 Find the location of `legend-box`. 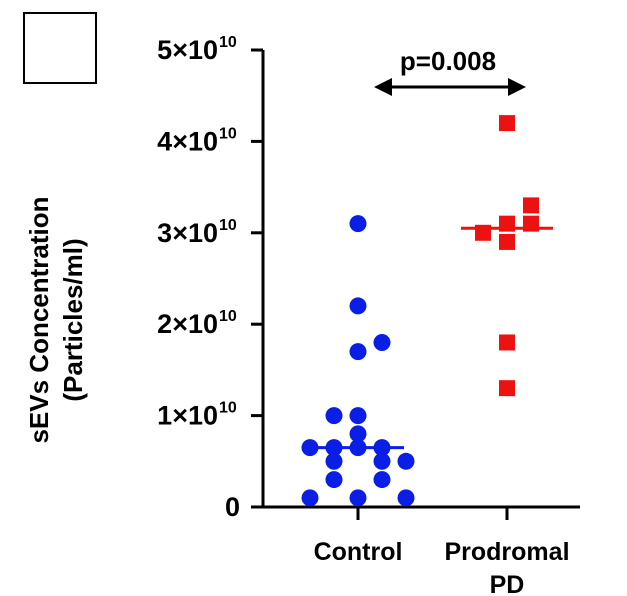

legend-box is located at coordinates (60, 48).